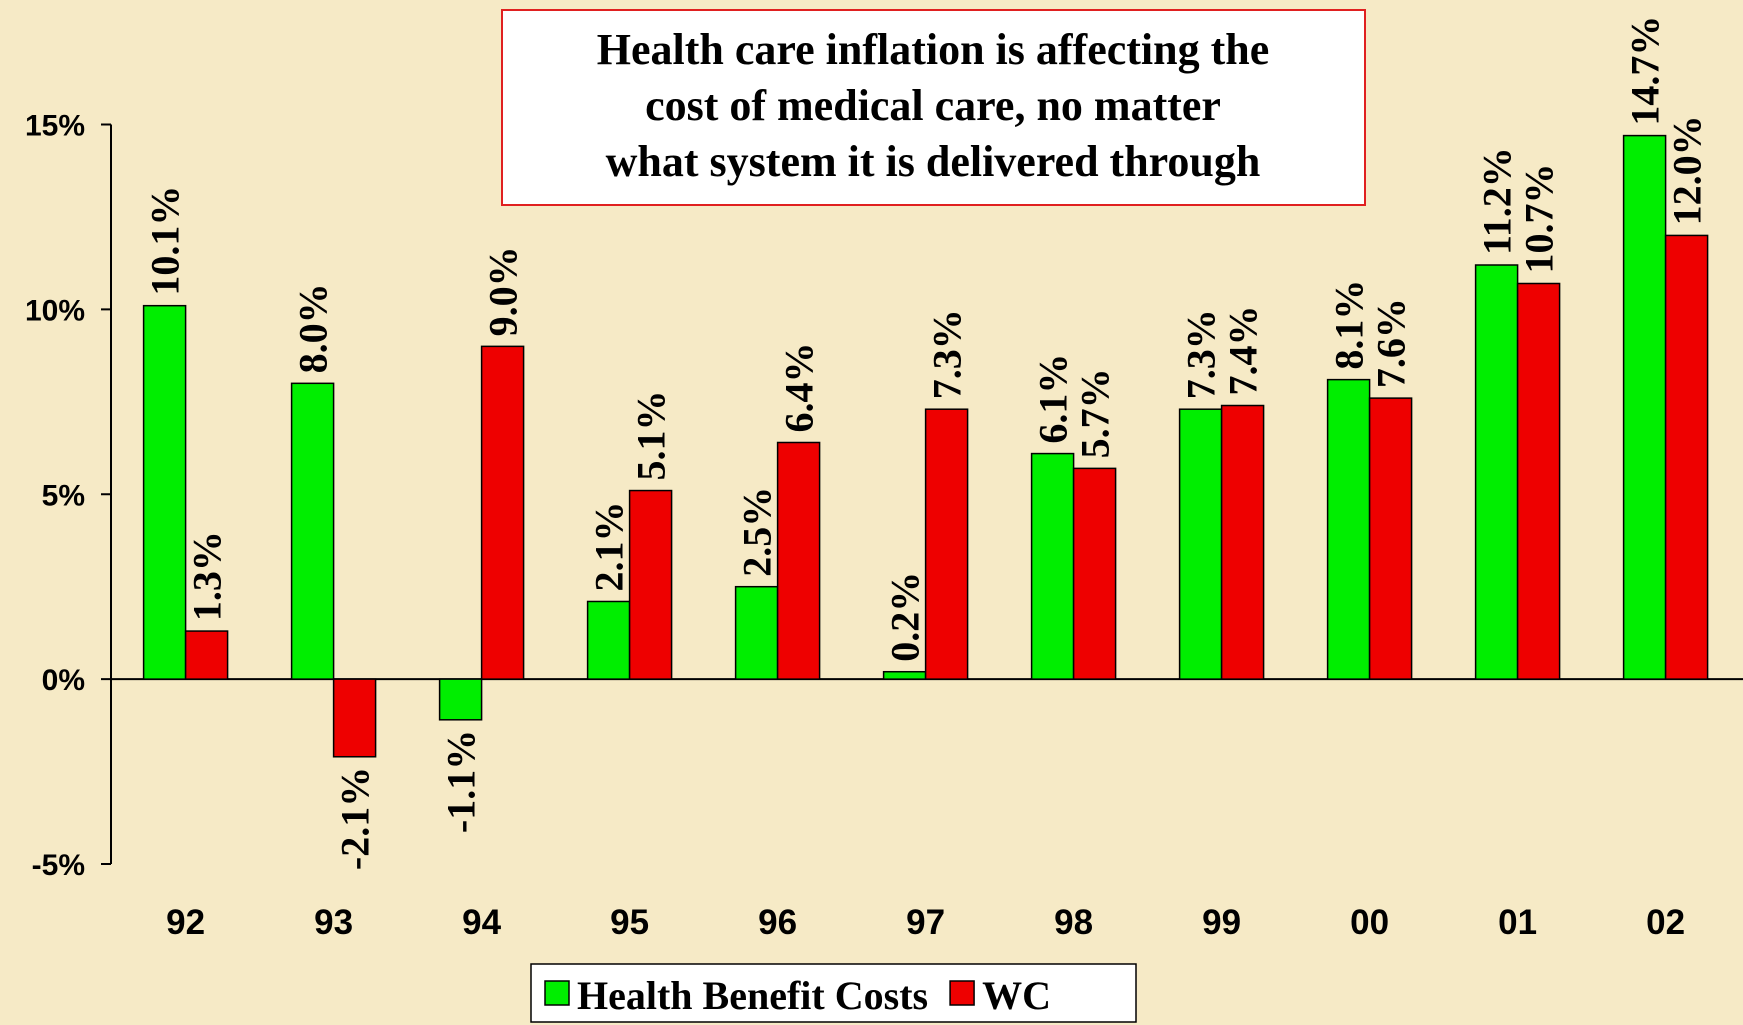 The width and height of the screenshot is (1743, 1025). What do you see at coordinates (1053, 399) in the screenshot?
I see `data-label: 6.1%` at bounding box center [1053, 399].